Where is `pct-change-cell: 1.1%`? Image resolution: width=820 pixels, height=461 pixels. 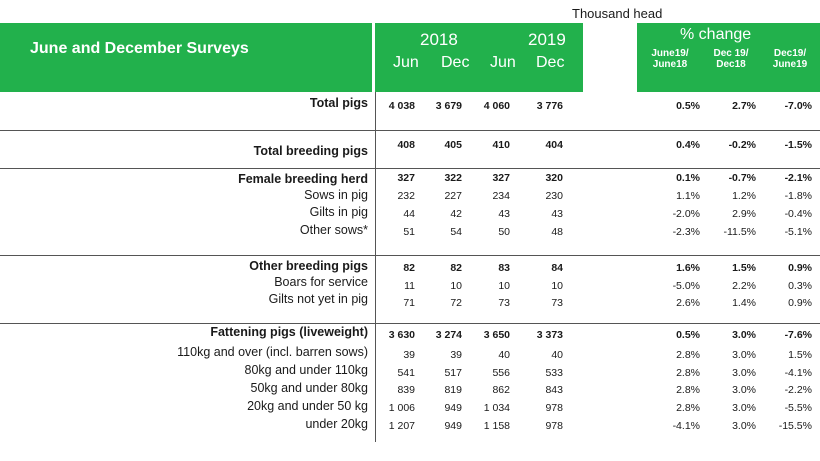
pct-change-cell: 1.1% is located at coordinates (688, 196).